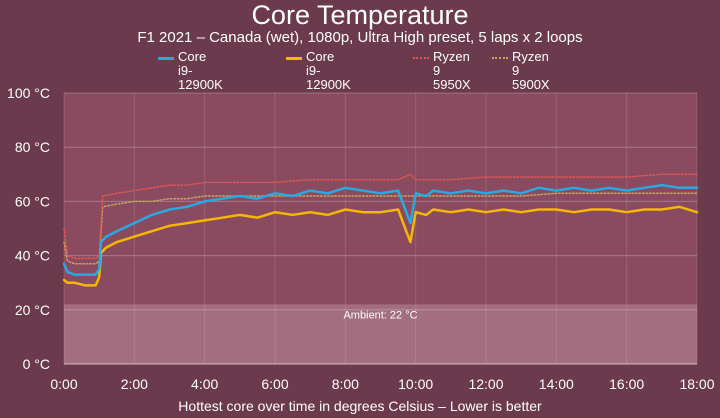 This screenshot has width=720, height=418. Describe the element at coordinates (360, 15) in the screenshot. I see `chart-title: Core Temperature` at that location.